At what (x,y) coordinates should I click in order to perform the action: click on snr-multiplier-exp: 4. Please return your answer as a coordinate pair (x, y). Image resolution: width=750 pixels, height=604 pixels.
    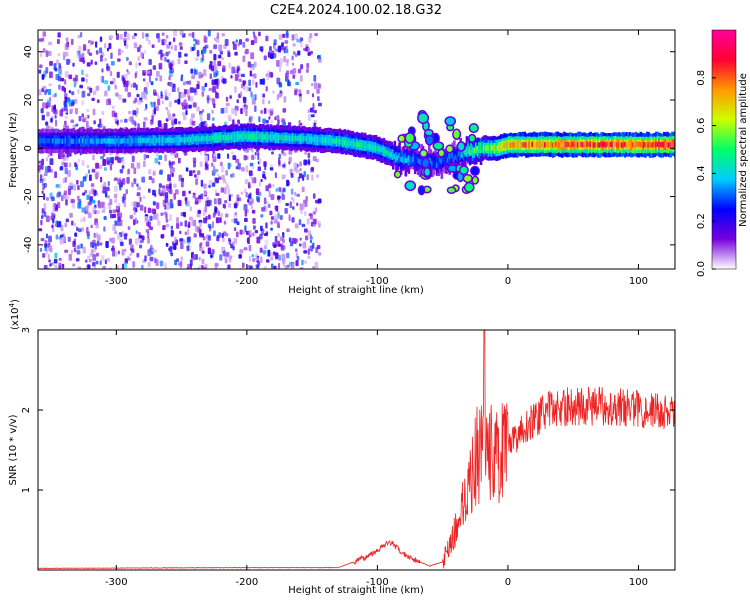
    Looking at the image, I should click on (12, 304).